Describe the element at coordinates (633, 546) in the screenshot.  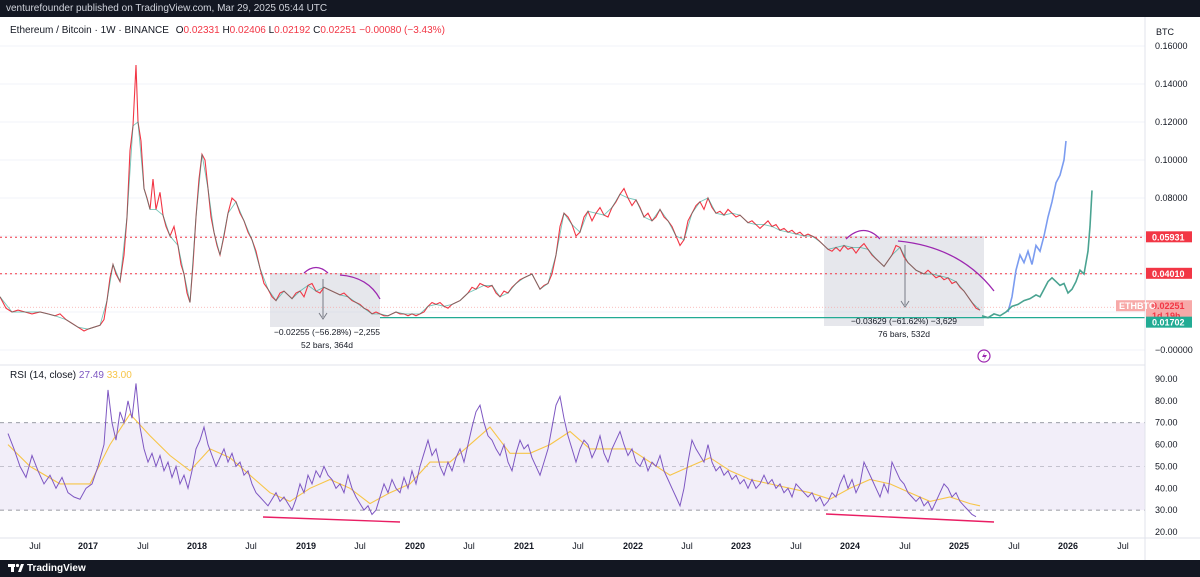
I see `time-tick-label: 2022` at that location.